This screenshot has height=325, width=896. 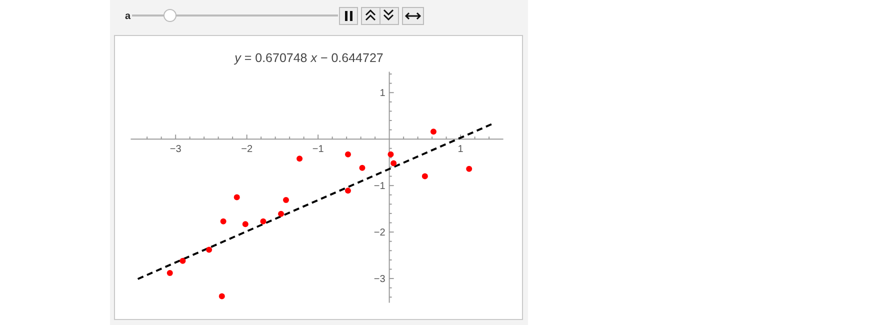 I want to click on x-tick-label: −3, so click(x=176, y=150).